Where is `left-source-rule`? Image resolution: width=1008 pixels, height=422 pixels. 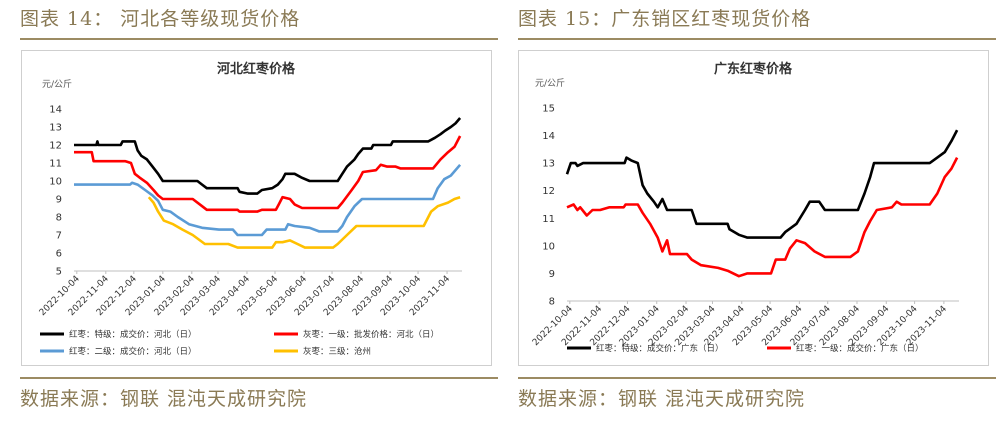 left-source-rule is located at coordinates (259, 378).